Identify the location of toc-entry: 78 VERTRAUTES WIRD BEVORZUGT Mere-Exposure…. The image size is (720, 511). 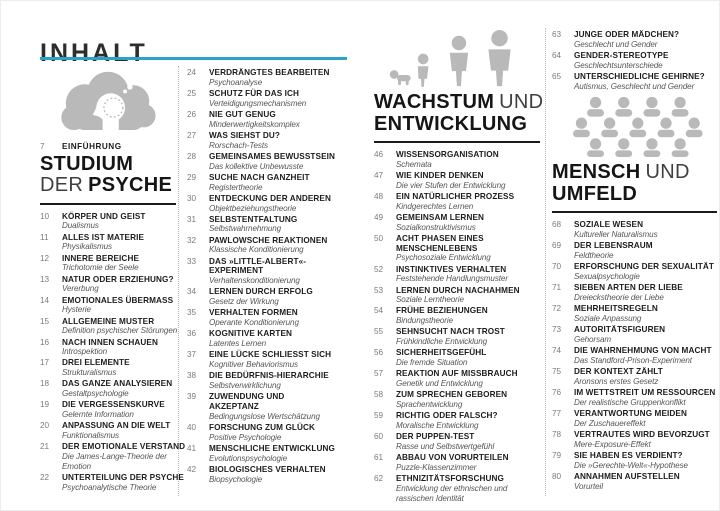
(634, 439).